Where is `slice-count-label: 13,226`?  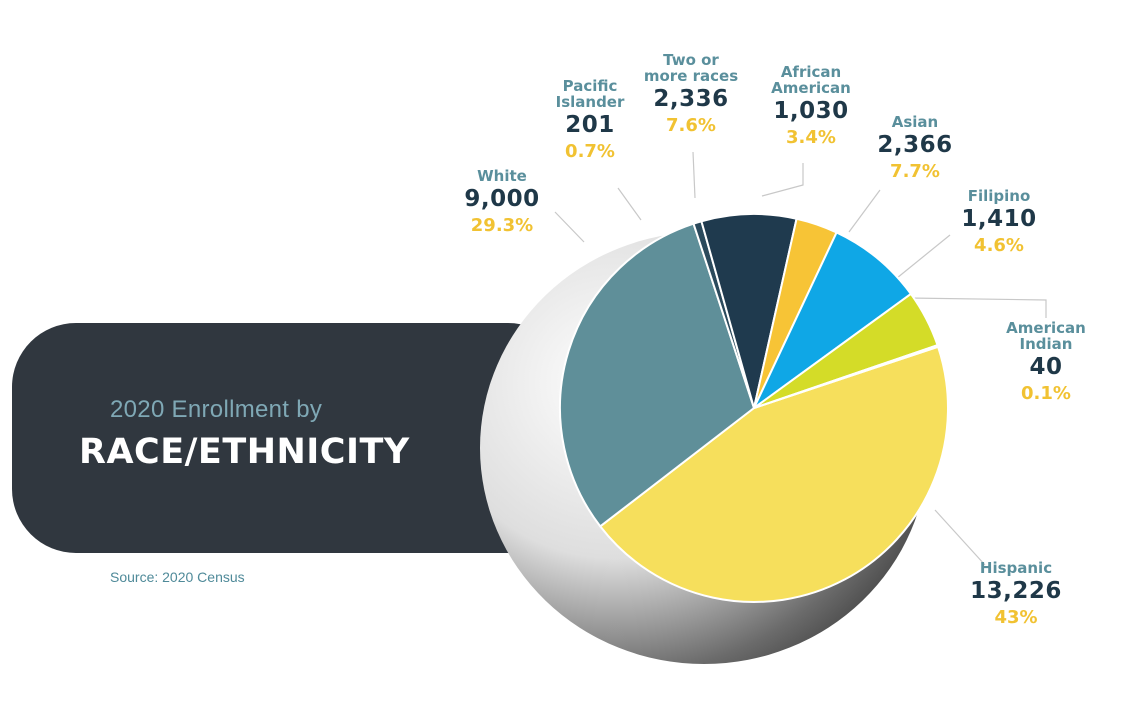 slice-count-label: 13,226 is located at coordinates (1016, 591).